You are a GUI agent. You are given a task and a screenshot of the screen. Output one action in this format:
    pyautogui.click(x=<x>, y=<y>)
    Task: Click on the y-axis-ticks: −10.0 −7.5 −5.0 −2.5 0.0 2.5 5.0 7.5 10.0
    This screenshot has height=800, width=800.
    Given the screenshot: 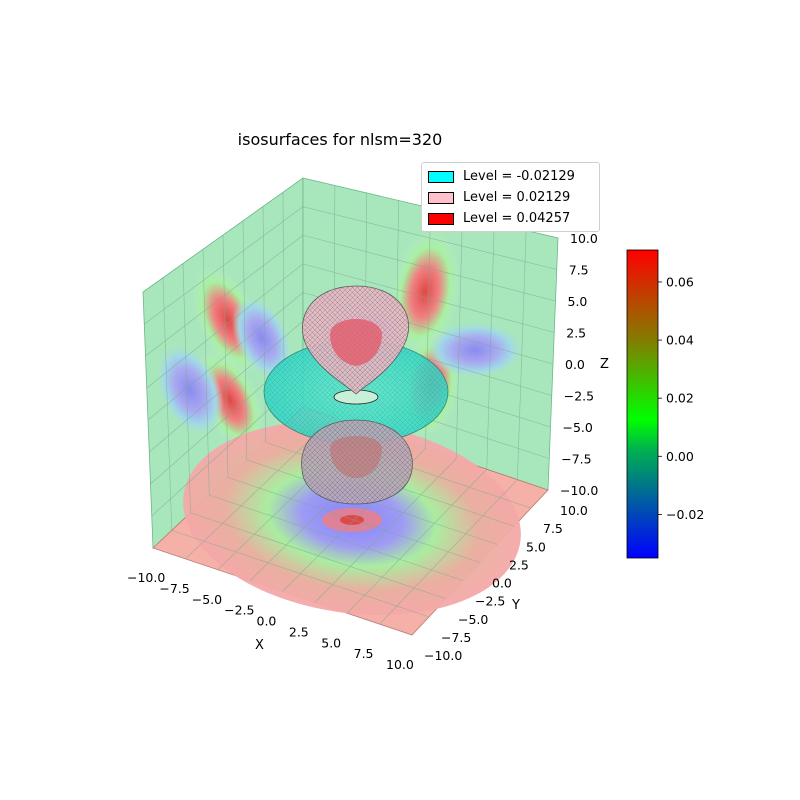 What is the action you would take?
    pyautogui.click(x=506, y=583)
    